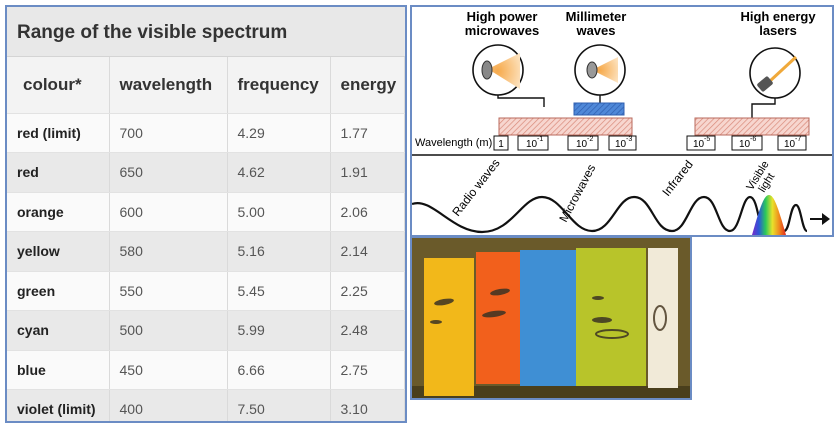  Describe the element at coordinates (279, 85) in the screenshot. I see `column-header-frequency: frequency` at that location.